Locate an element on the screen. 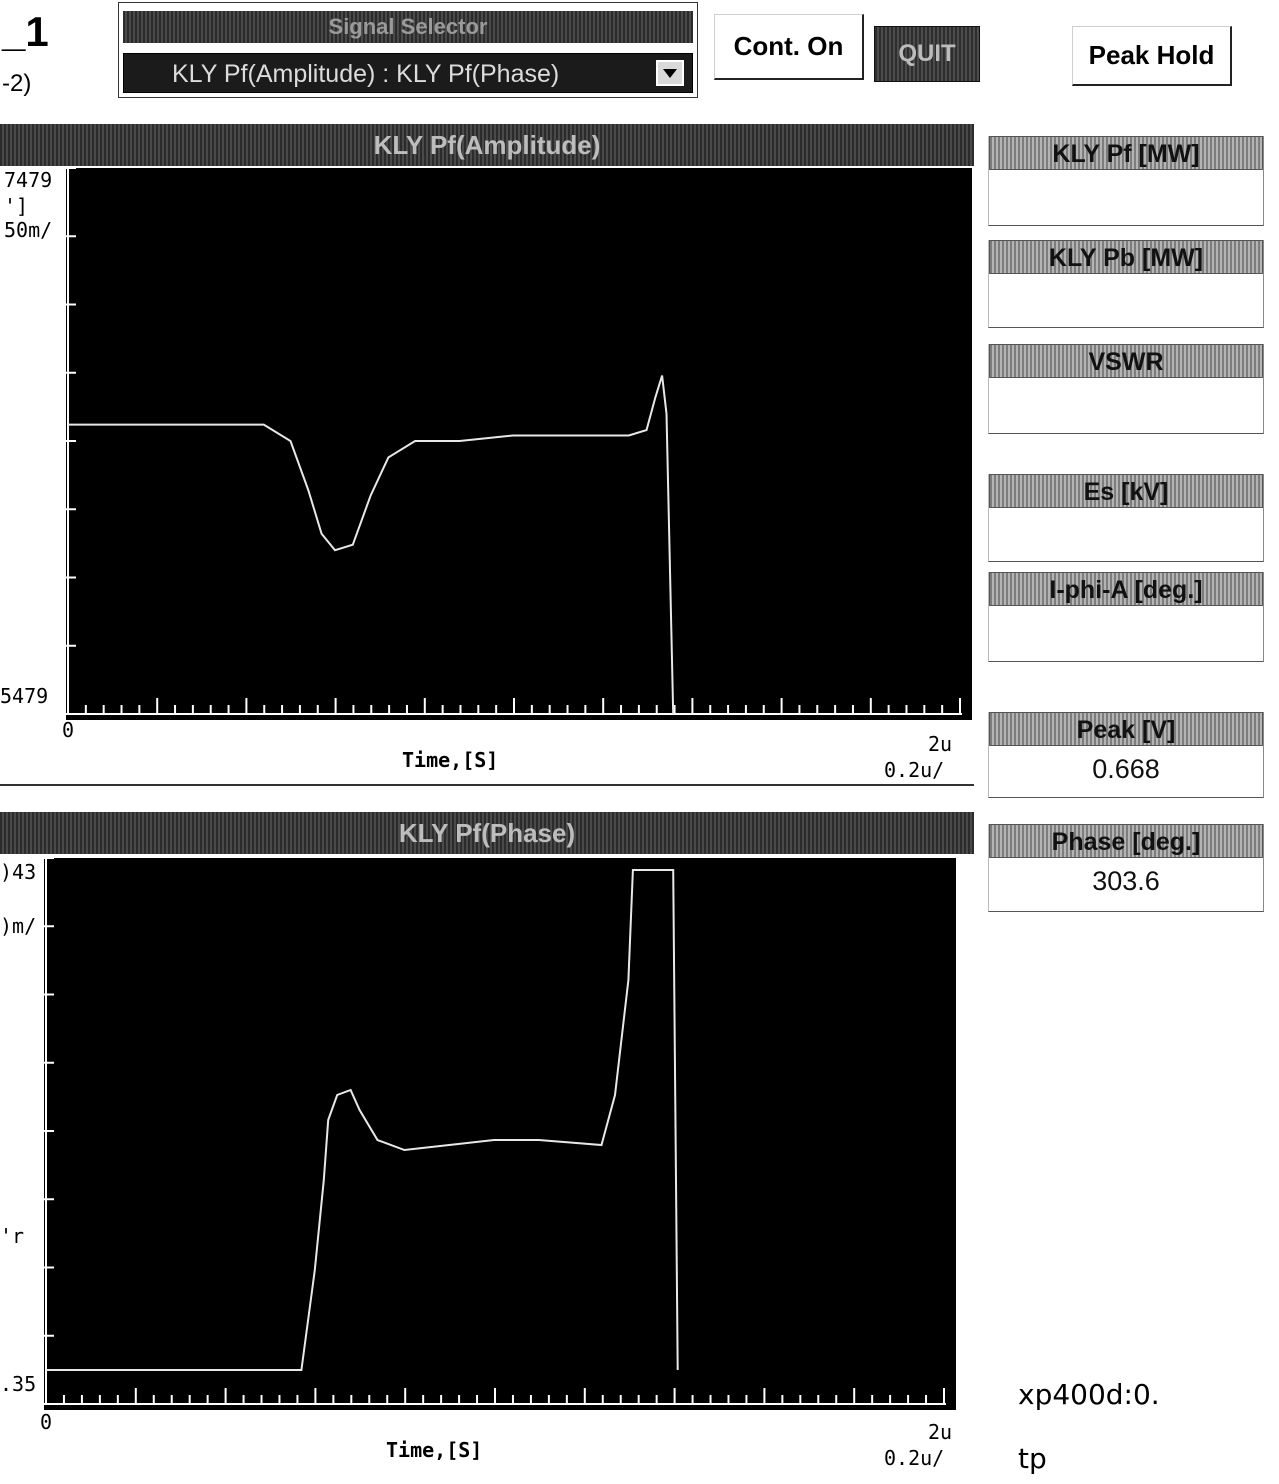  phase-y-div-label: )m/ is located at coordinates (18, 926).